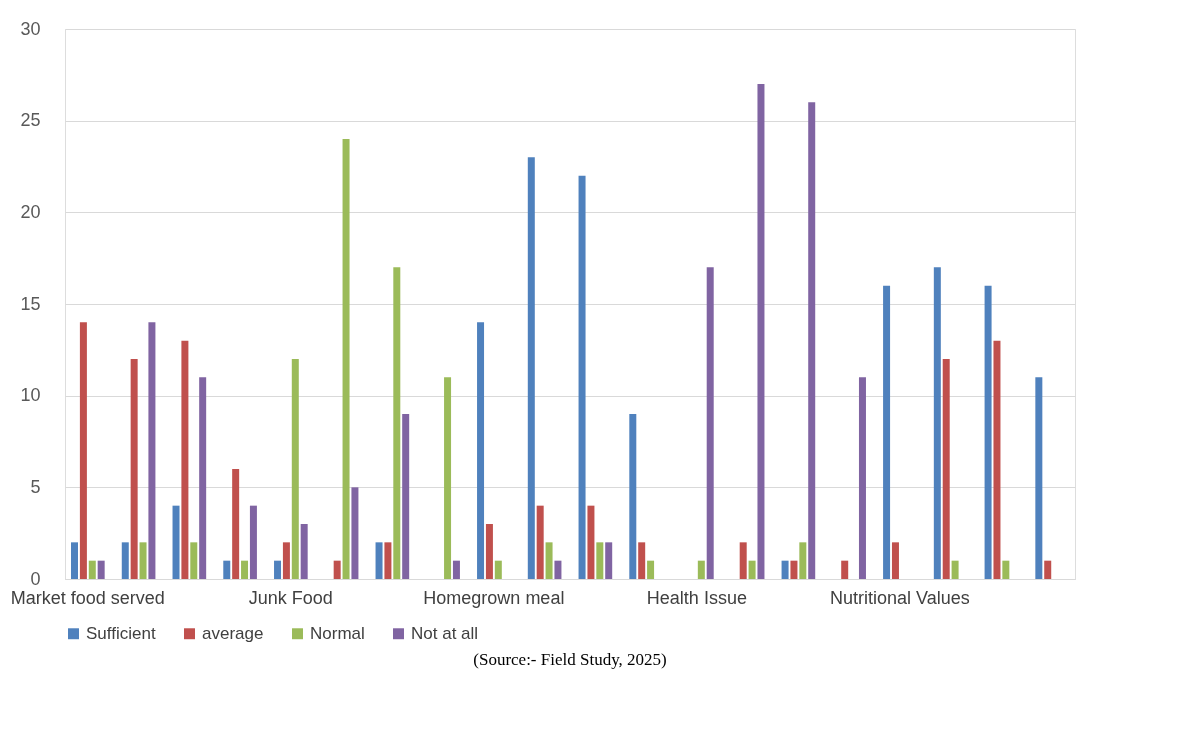 The width and height of the screenshot is (1184, 737). What do you see at coordinates (121, 633) in the screenshot?
I see `legend-label: Sufficient` at bounding box center [121, 633].